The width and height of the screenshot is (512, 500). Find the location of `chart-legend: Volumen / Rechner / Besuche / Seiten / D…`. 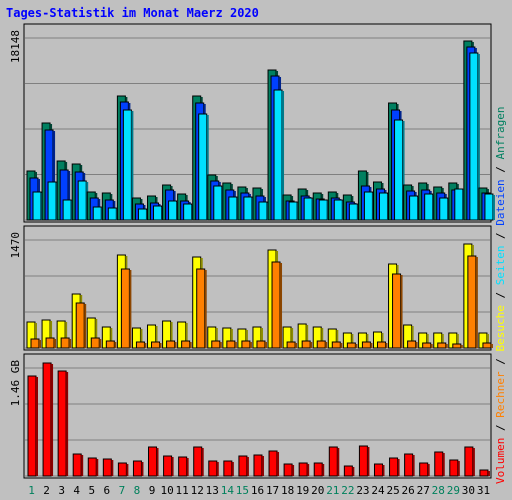

chart-legend: Volumen / Rechner / Besuche / Seiten / D… is located at coordinates (500, 295).